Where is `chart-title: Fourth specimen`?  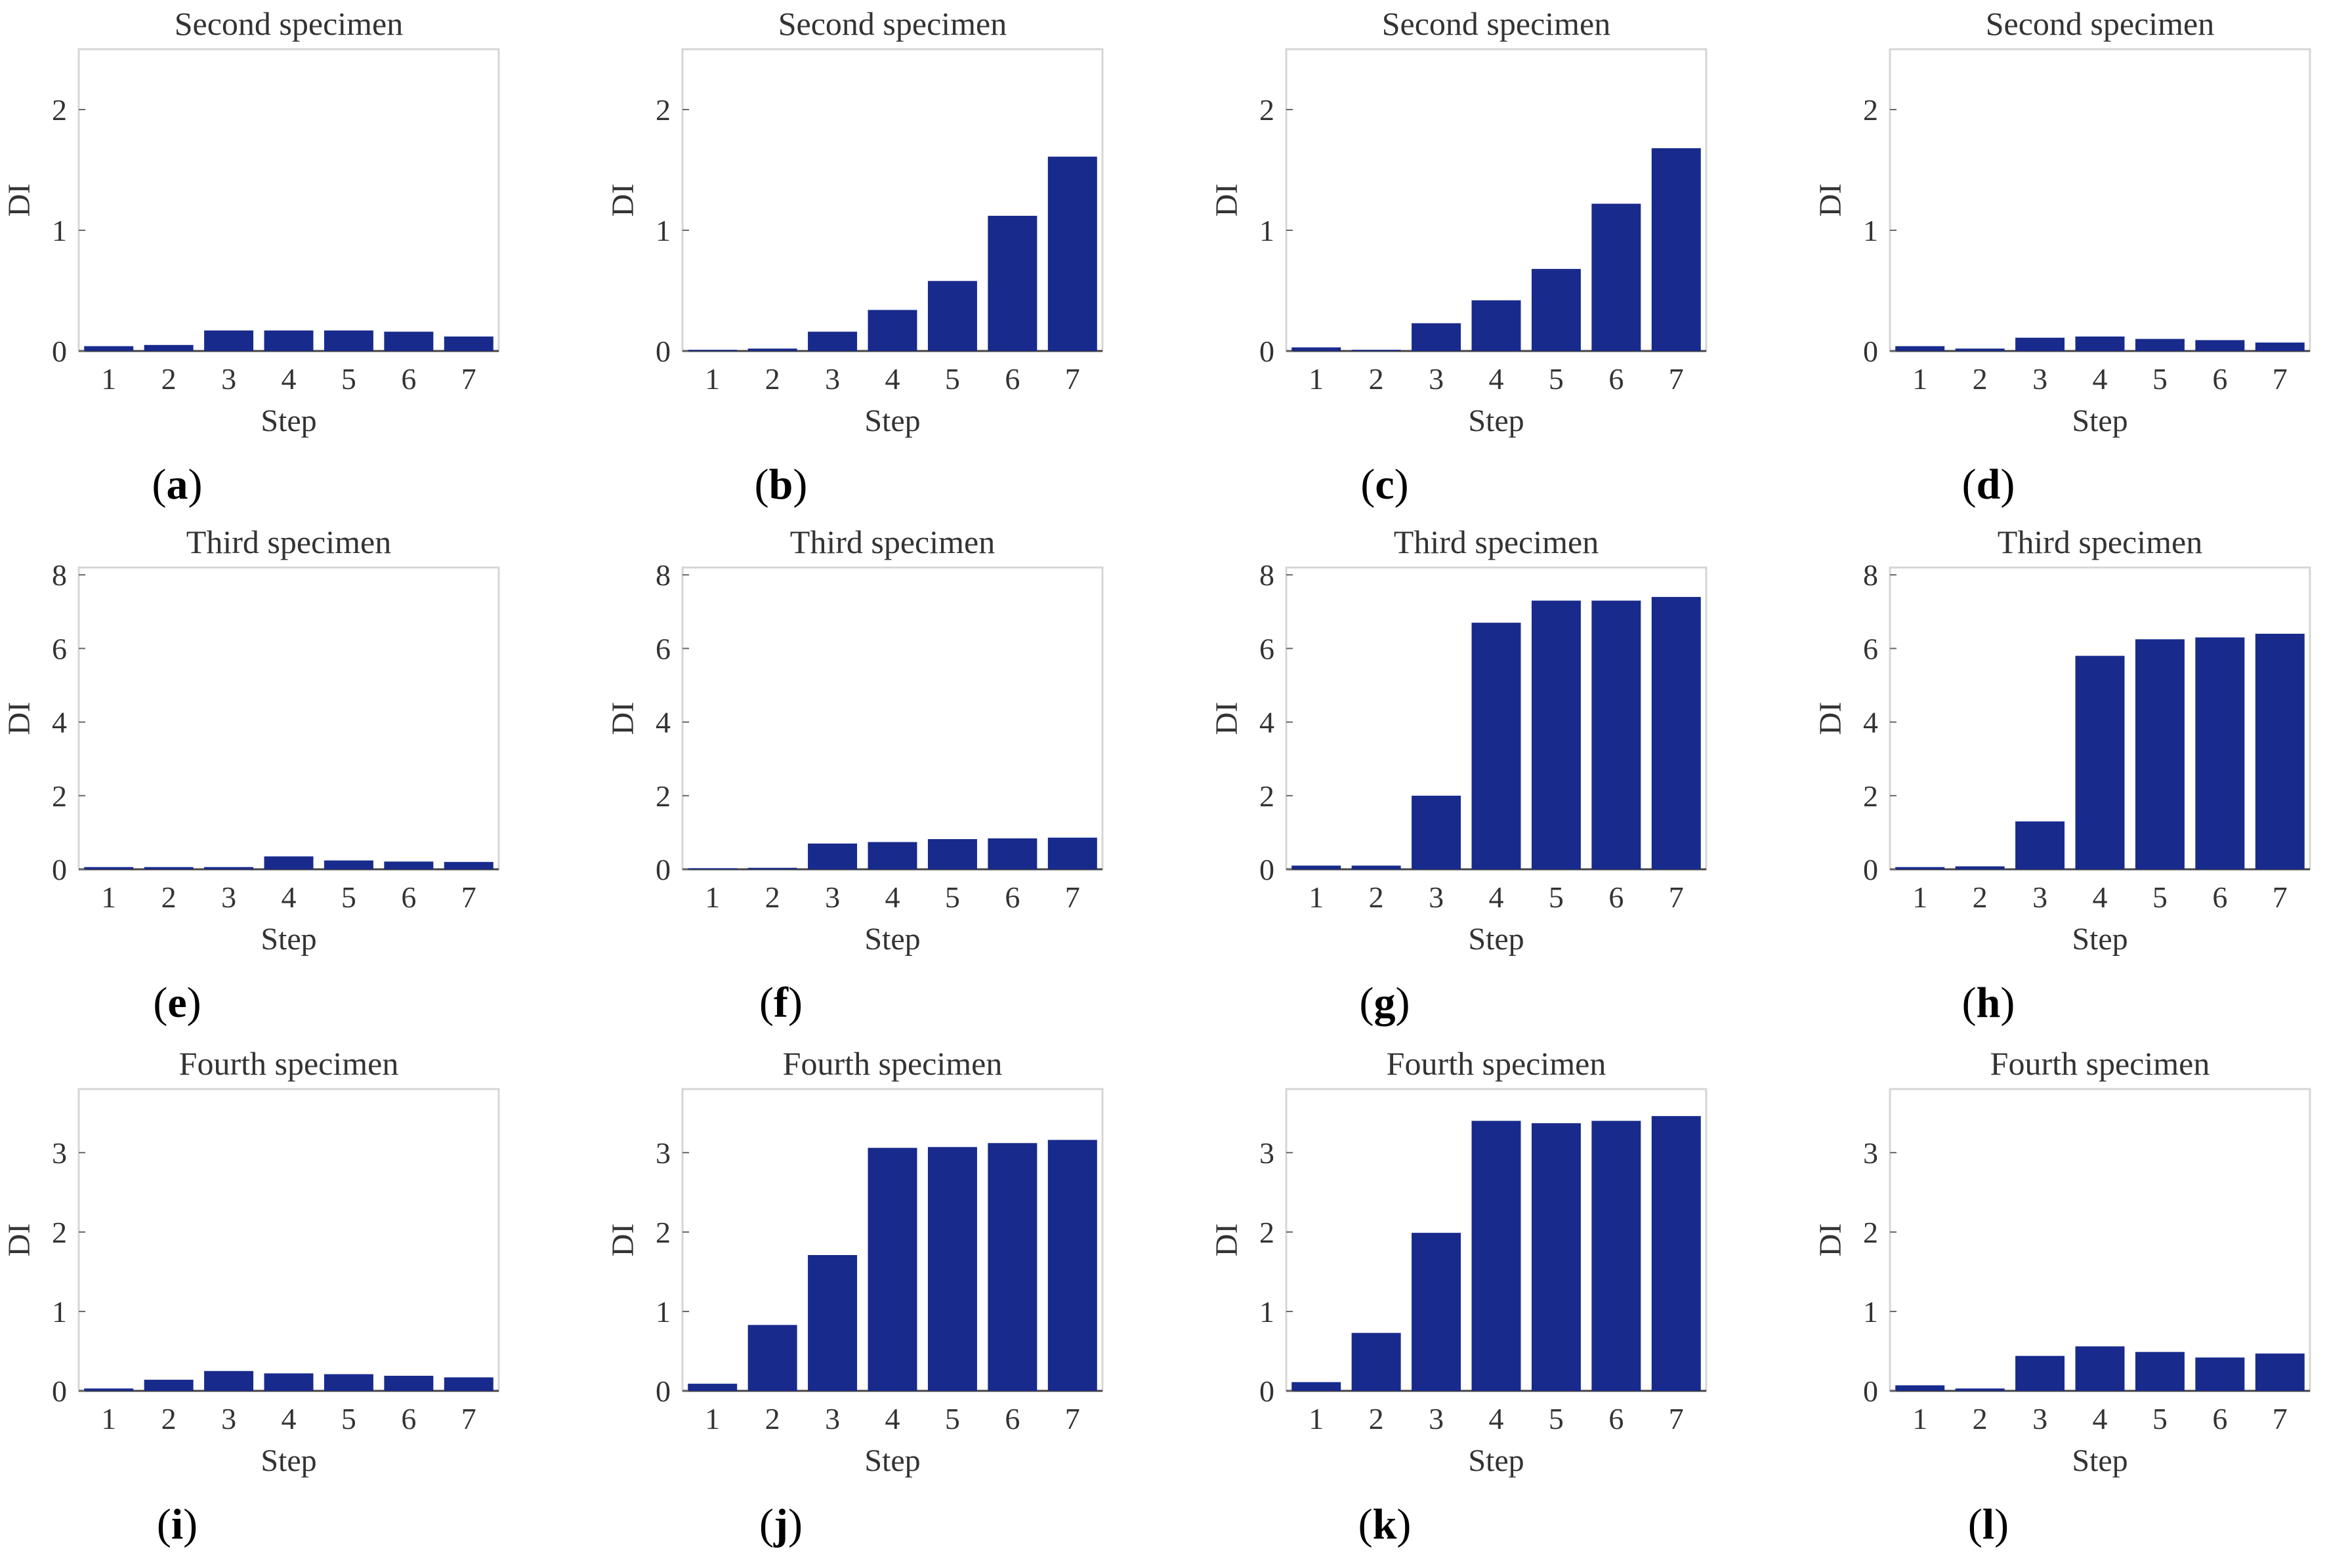
chart-title: Fourth specimen is located at coordinates (1496, 1063).